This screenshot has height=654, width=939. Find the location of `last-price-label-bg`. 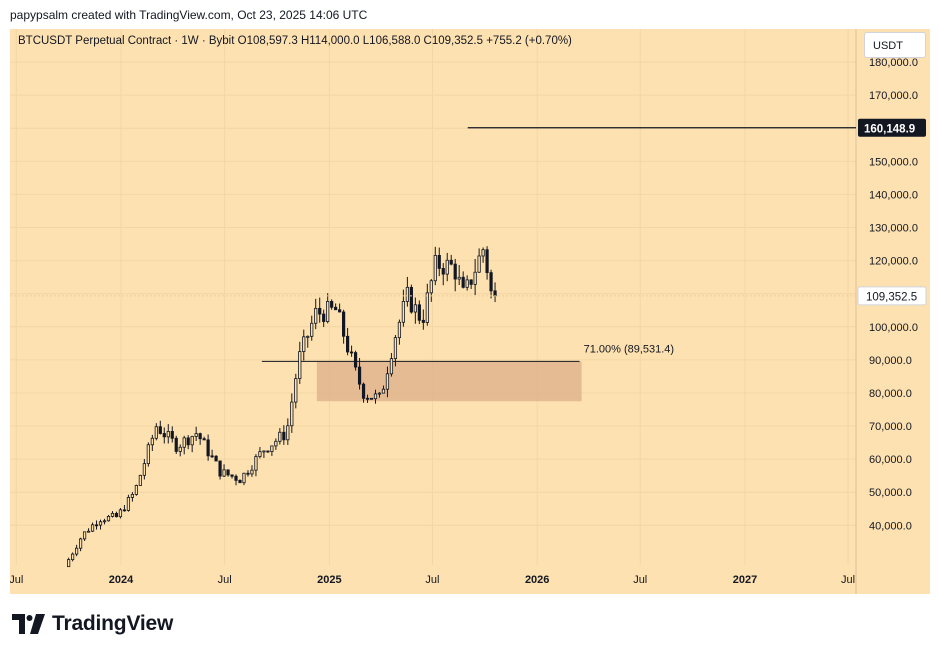

last-price-label-bg is located at coordinates (892, 296).